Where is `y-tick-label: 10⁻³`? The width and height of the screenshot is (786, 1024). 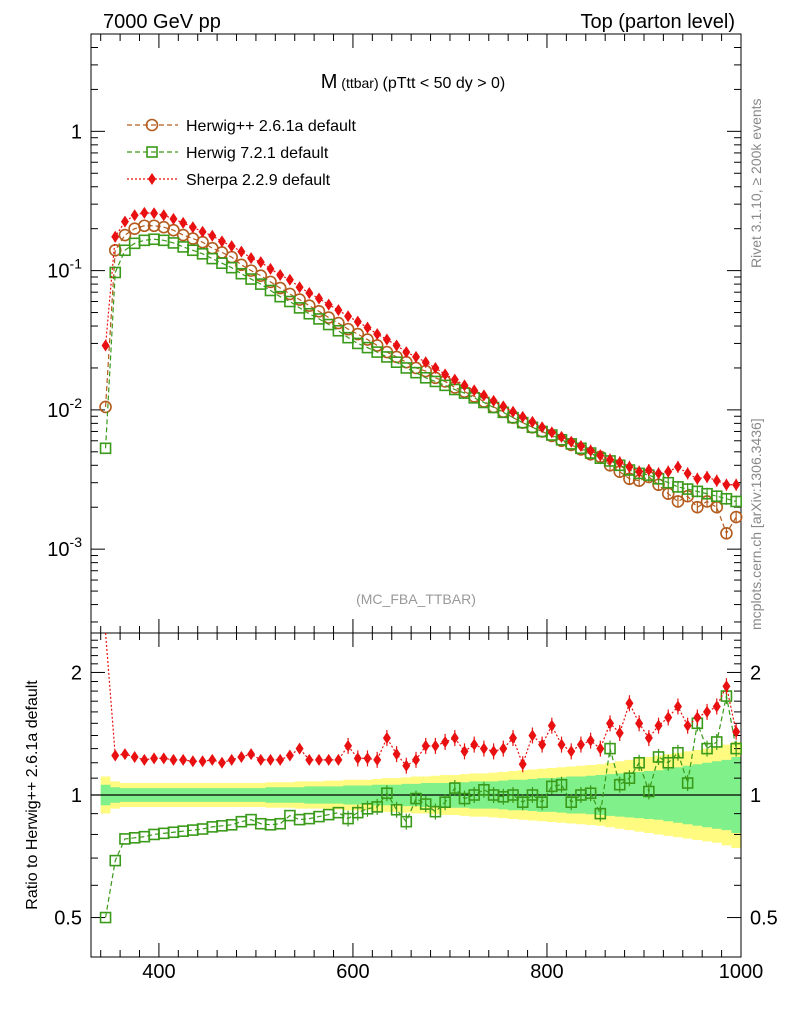
y-tick-label: 10⁻³ is located at coordinates (64, 547).